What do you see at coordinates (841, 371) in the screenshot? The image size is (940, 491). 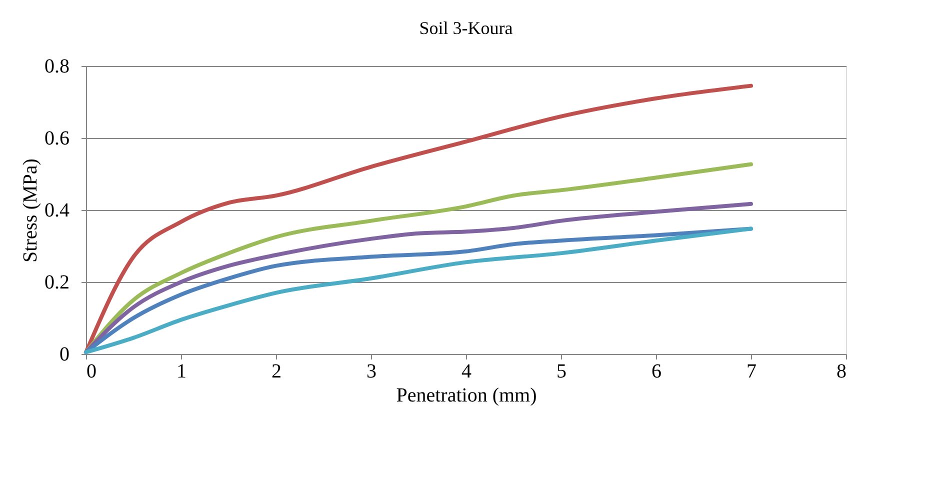 I see `x-tick-label: 8` at bounding box center [841, 371].